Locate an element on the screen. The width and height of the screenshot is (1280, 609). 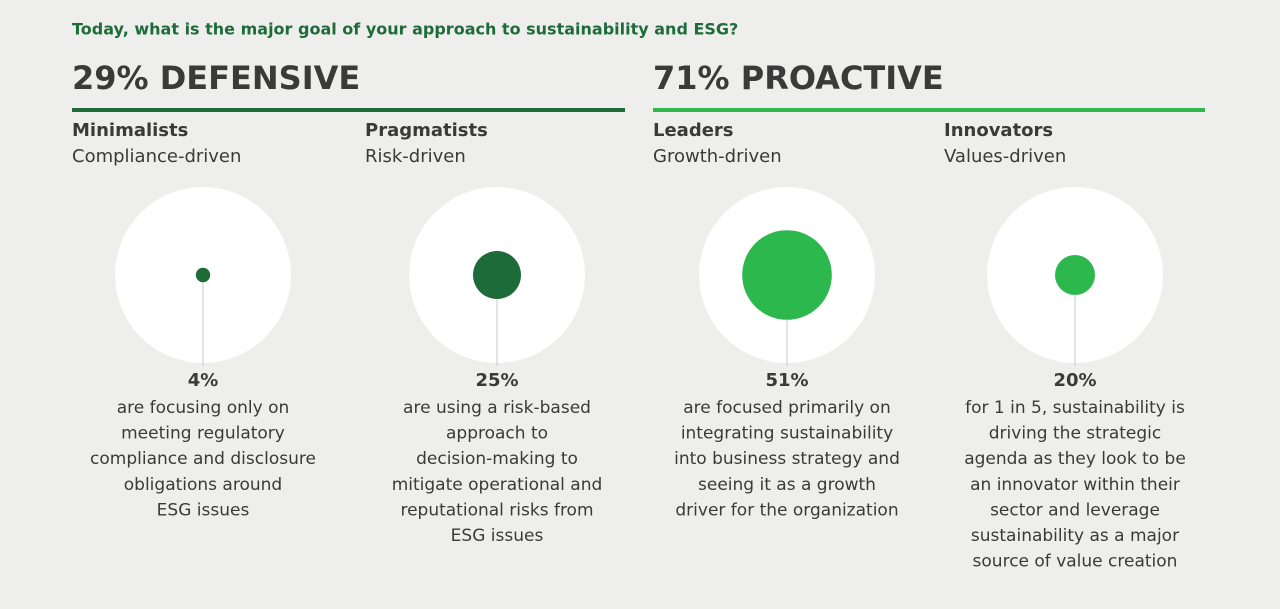
description-line: obligations around is located at coordinates (203, 485).